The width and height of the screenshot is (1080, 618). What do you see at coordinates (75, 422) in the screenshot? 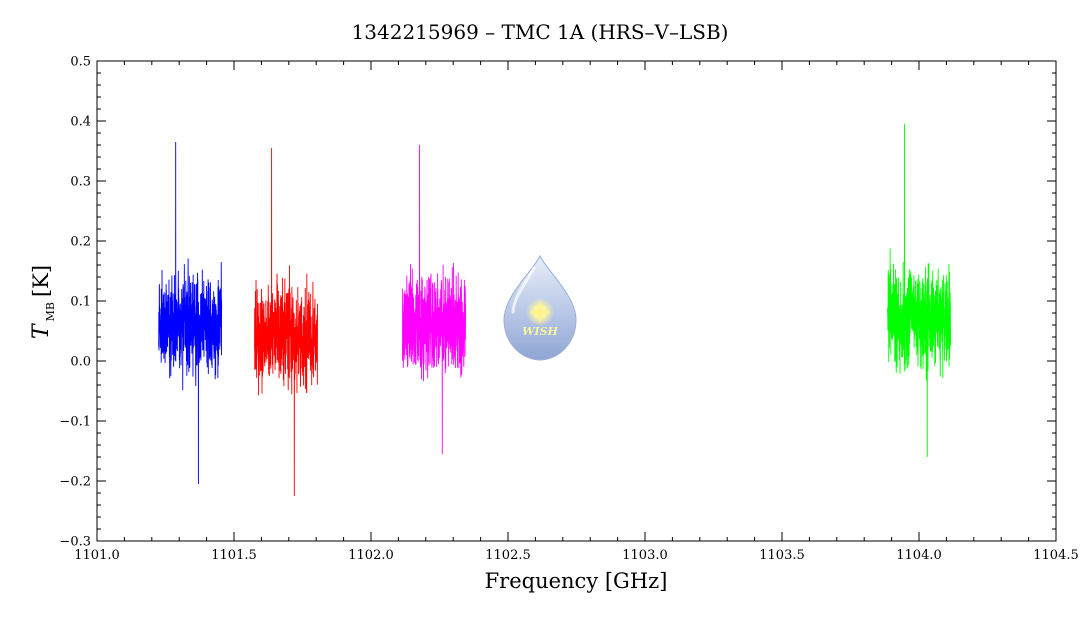
I see `y-tick-label: −0.1` at bounding box center [75, 422].